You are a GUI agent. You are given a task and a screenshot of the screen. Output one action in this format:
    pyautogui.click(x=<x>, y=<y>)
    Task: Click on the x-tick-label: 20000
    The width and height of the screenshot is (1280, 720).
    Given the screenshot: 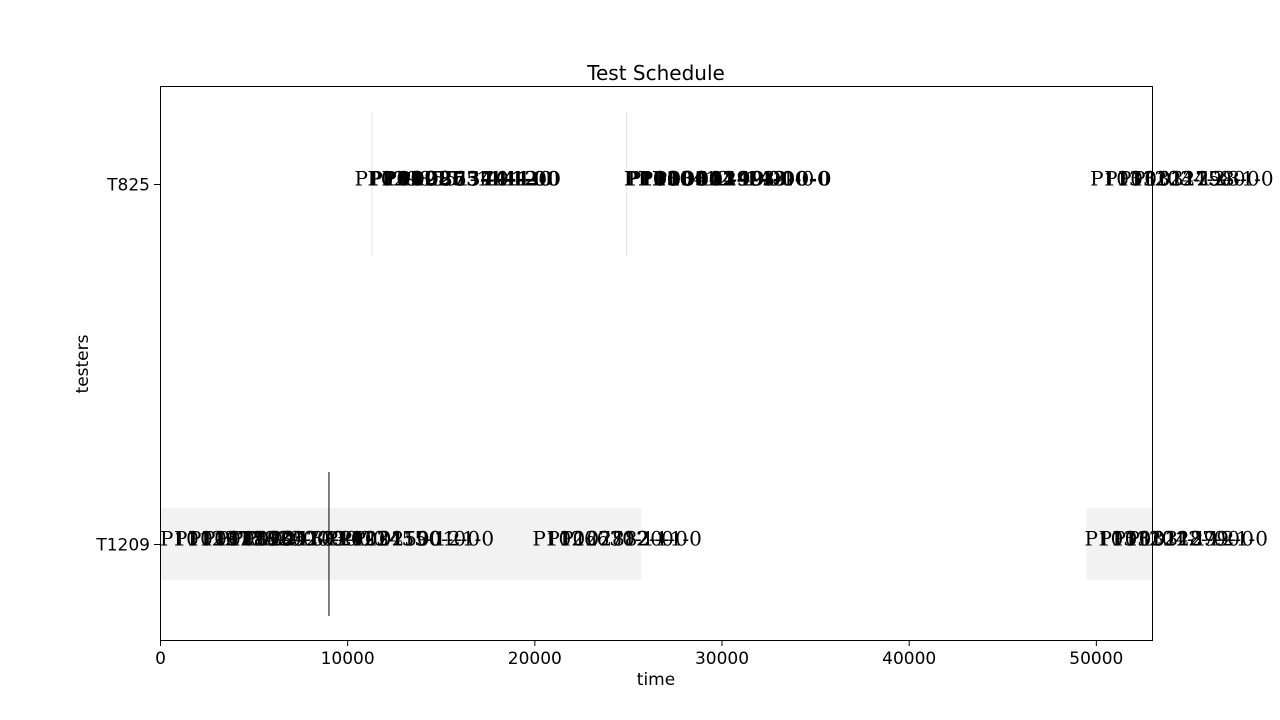 What is the action you would take?
    pyautogui.click(x=535, y=659)
    